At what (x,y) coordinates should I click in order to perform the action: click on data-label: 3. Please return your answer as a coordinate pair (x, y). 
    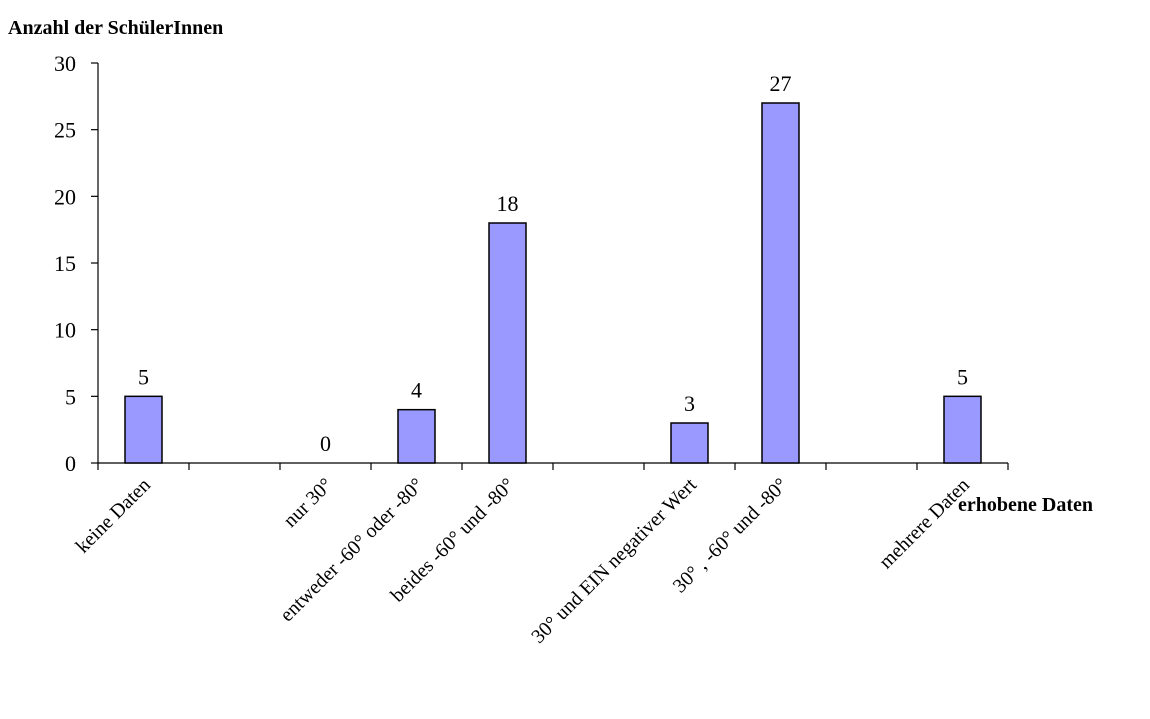
    Looking at the image, I should click on (689, 403).